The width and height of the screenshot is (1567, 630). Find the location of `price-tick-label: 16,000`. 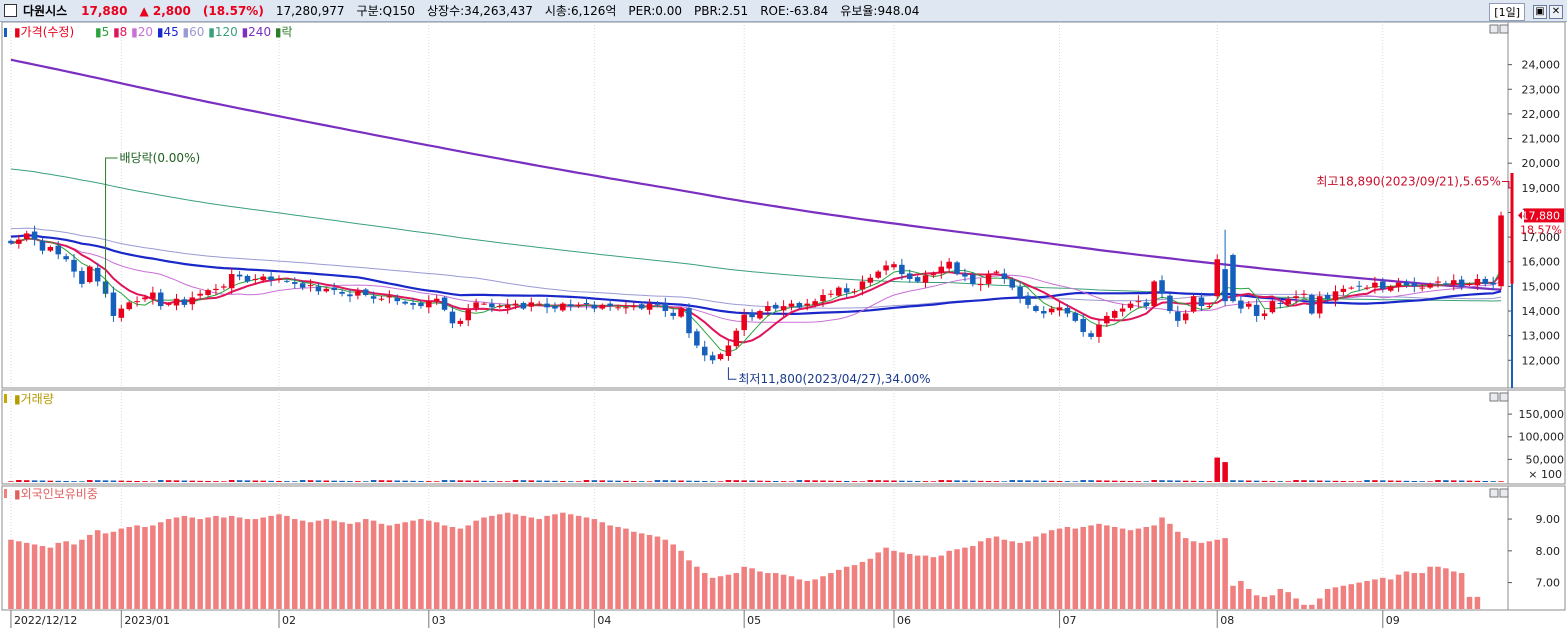

price-tick-label: 16,000 is located at coordinates (1541, 262).